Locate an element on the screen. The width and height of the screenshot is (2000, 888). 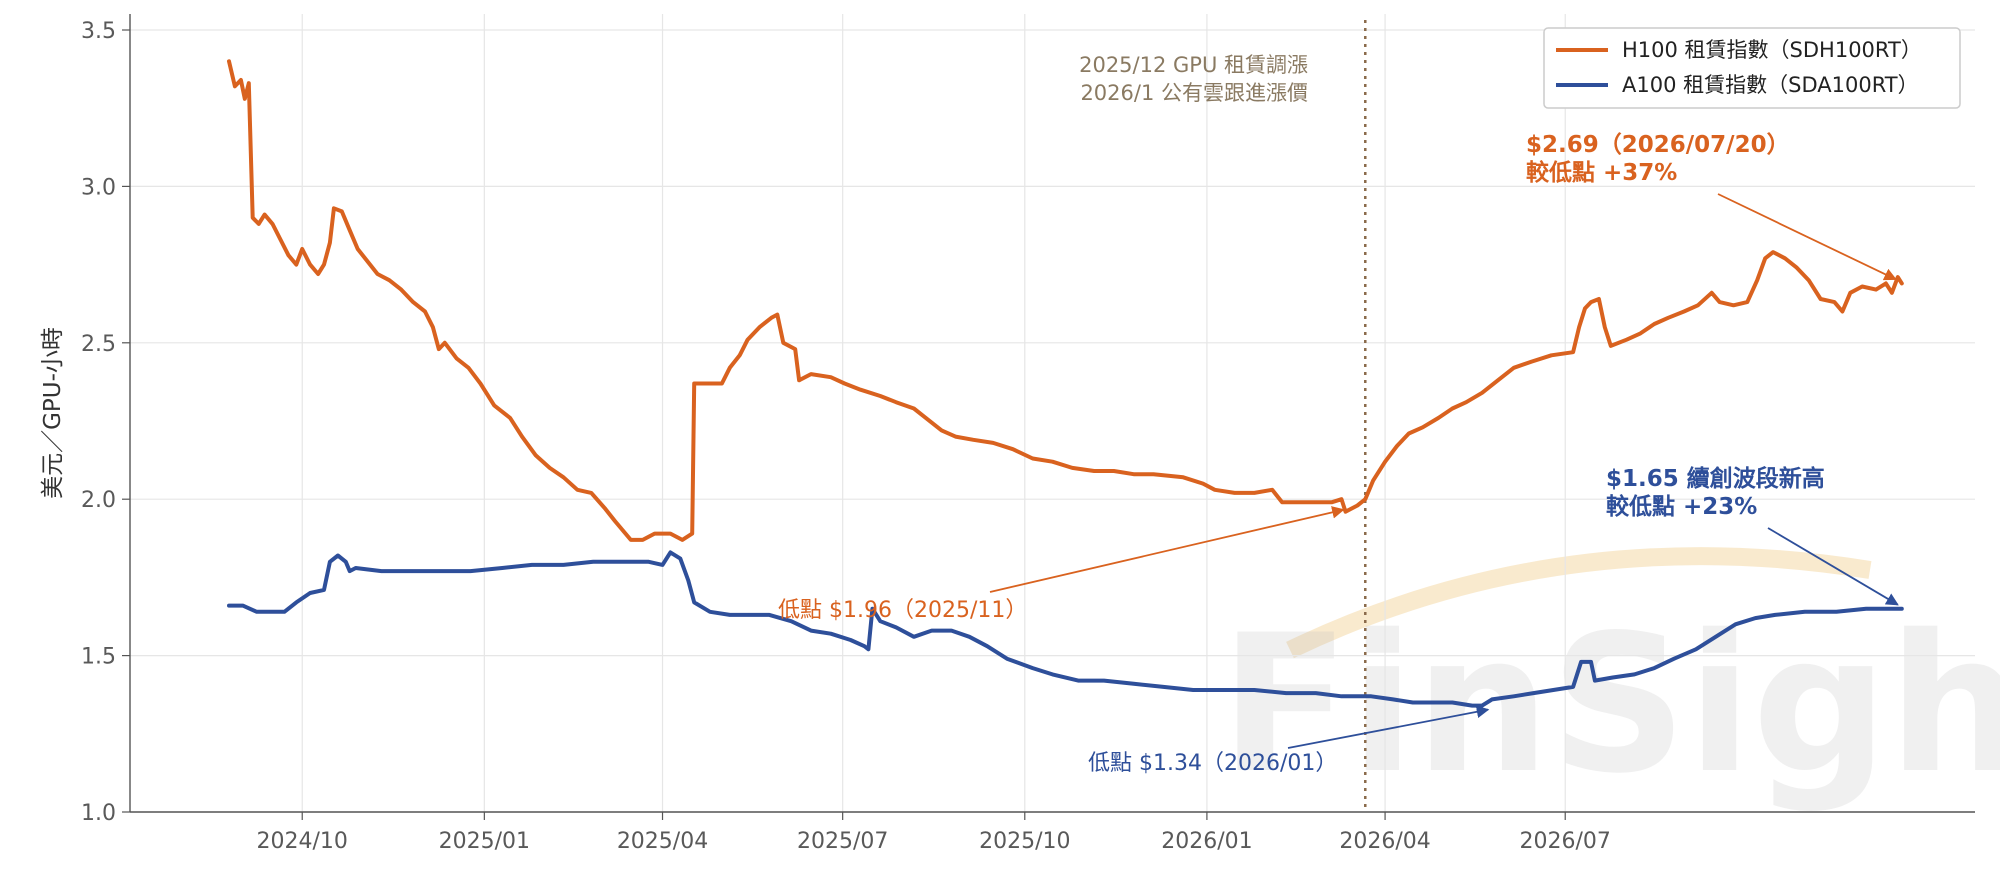
x-tick-label: 2026/07 is located at coordinates (1565, 841).